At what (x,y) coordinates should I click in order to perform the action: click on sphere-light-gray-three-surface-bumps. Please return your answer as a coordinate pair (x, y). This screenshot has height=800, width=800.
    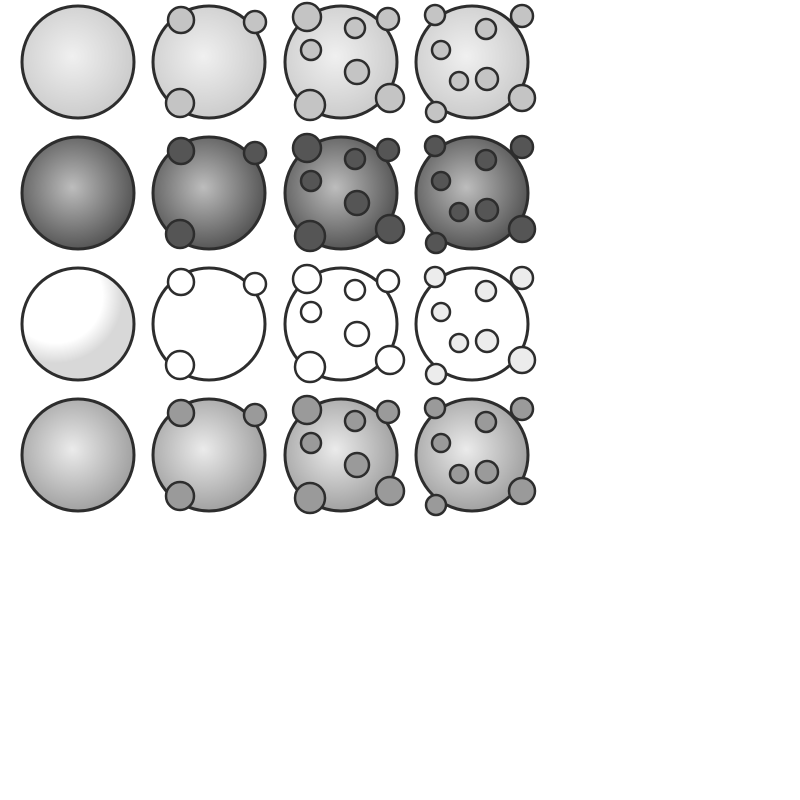
    Looking at the image, I should click on (209, 62).